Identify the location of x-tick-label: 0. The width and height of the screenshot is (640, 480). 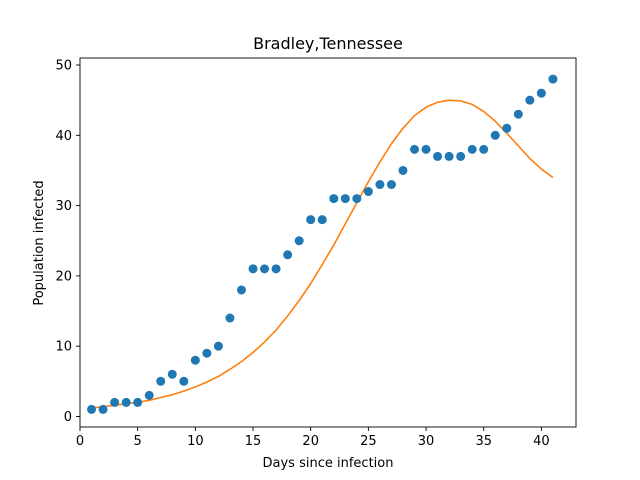
(80, 441).